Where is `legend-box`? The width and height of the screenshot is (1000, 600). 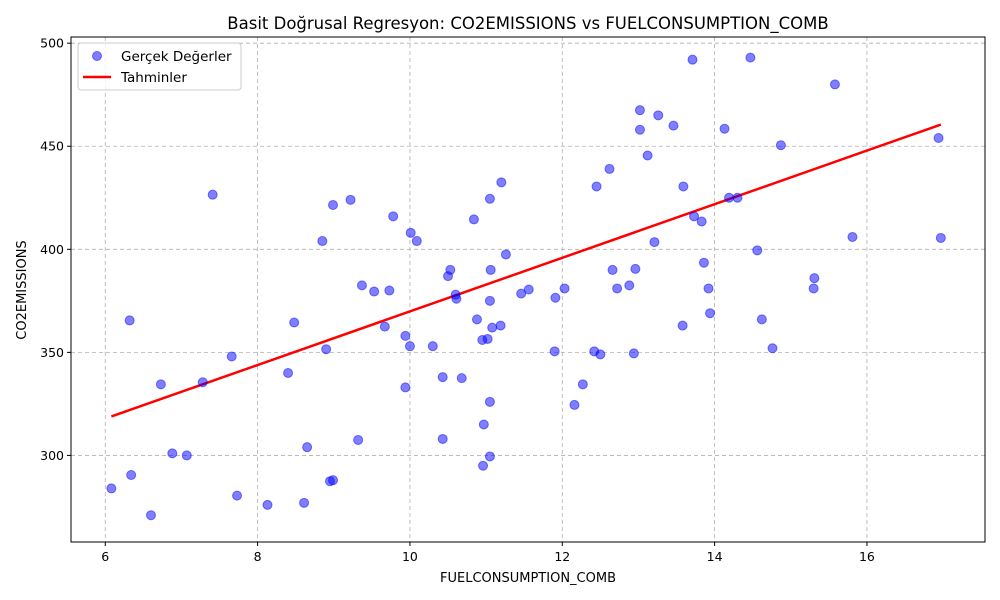 legend-box is located at coordinates (159, 66).